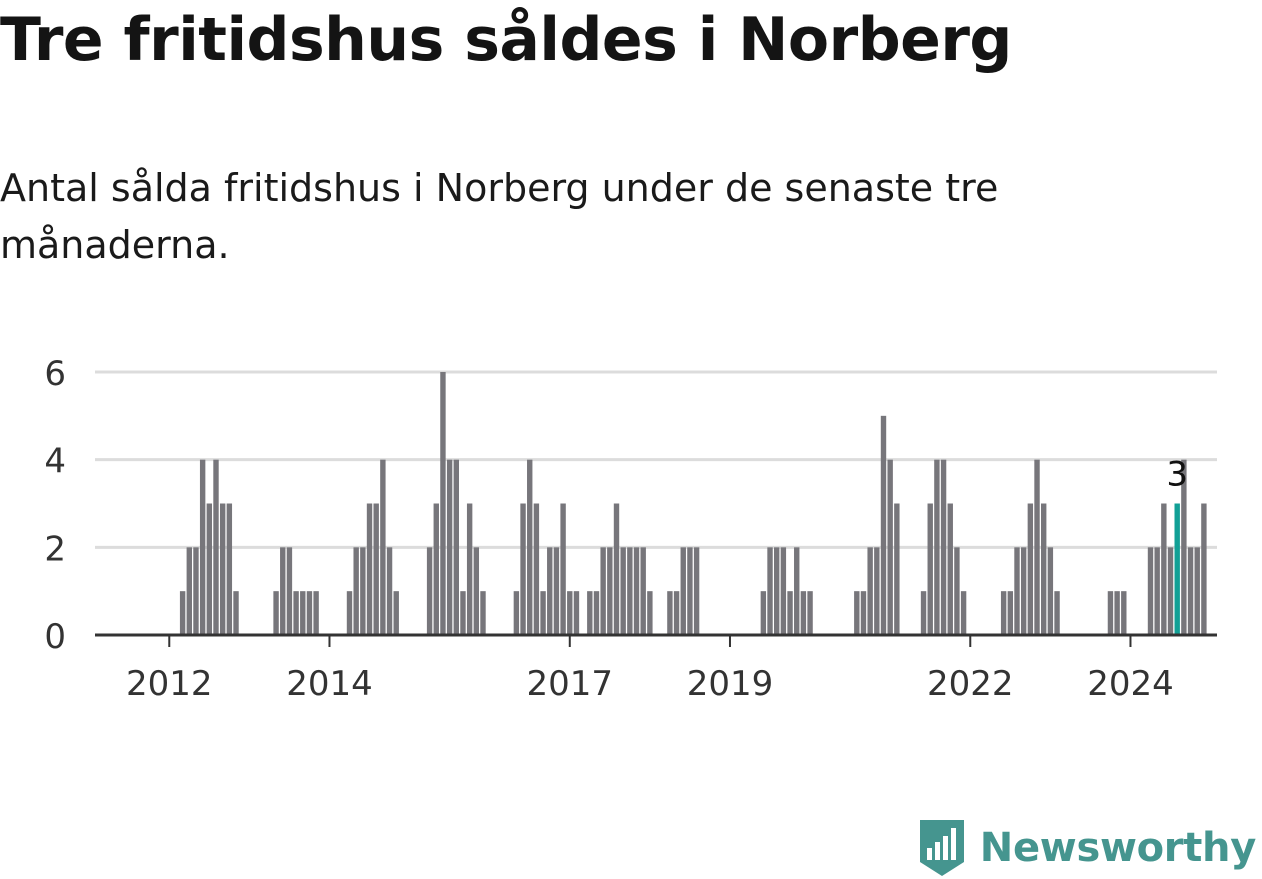 The image size is (1262, 879). I want to click on page-title: Tre fritidshus såldes i Norberg, so click(506, 40).